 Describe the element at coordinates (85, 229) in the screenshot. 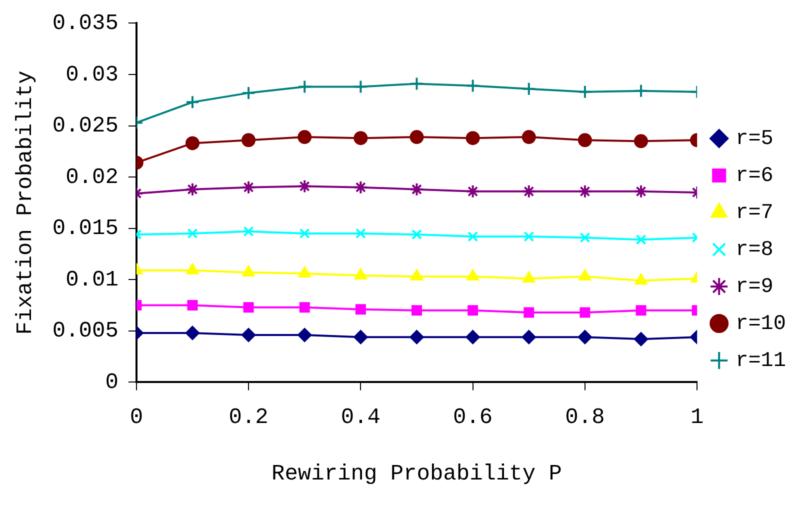

I see `y-tick-label: 0.015` at that location.